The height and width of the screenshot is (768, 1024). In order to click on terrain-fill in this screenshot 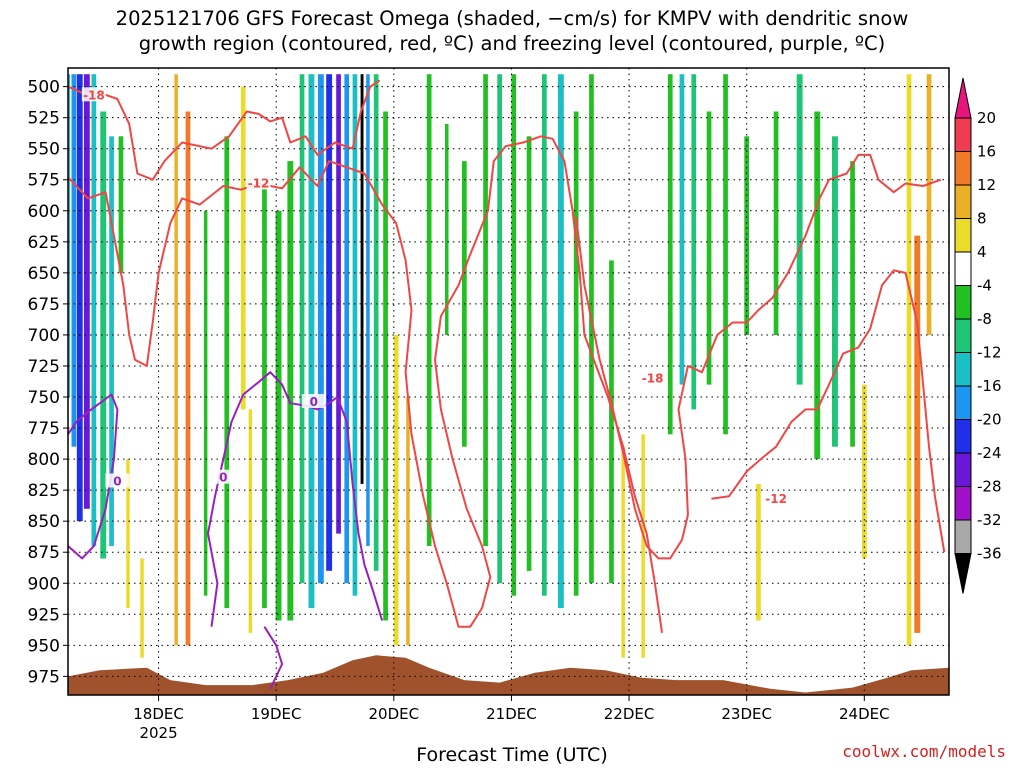, I will do `click(508, 675)`.